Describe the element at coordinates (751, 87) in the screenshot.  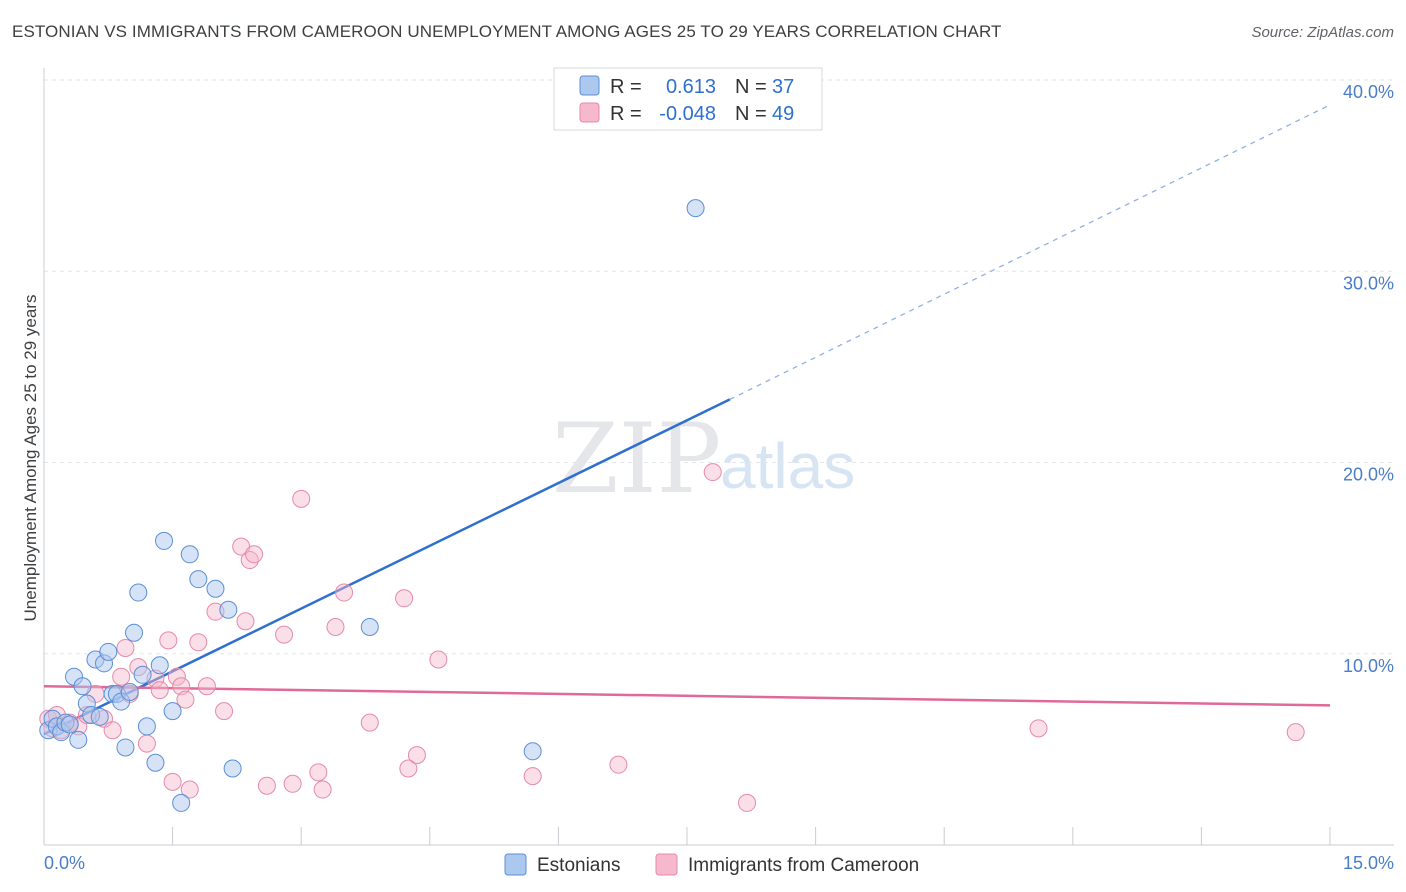
I see `legend-n-label-1: N =` at that location.